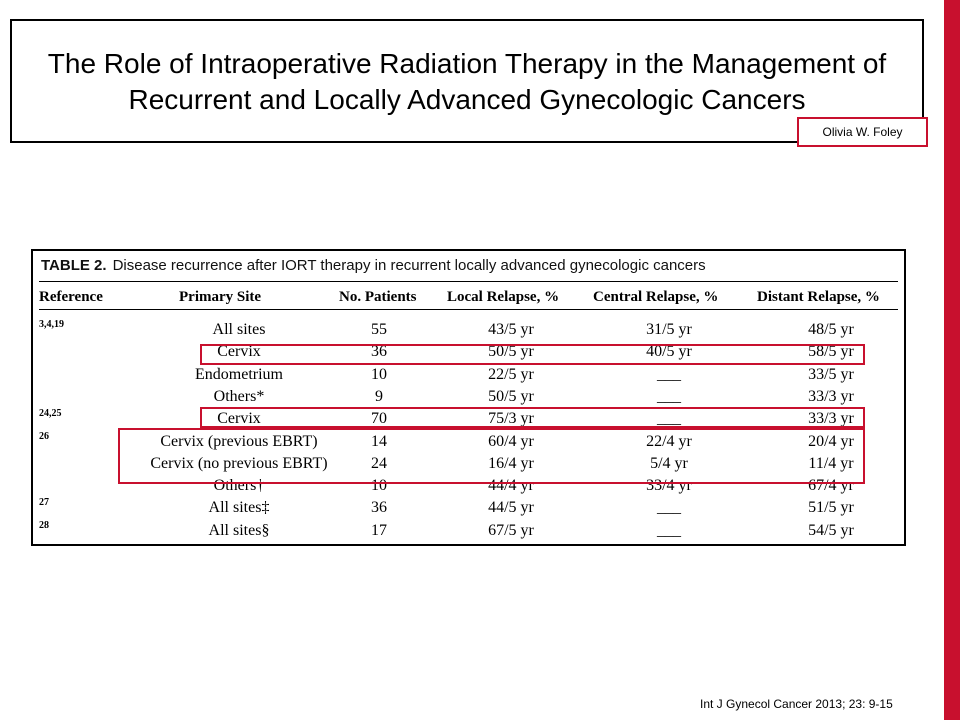 This screenshot has width=960, height=720. What do you see at coordinates (74, 265) in the screenshot?
I see `table-label: TABLE 2.` at bounding box center [74, 265].